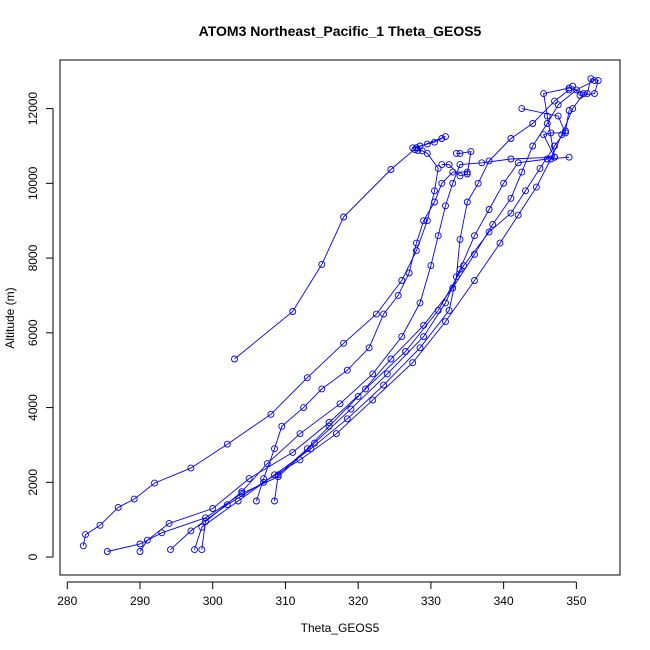 The width and height of the screenshot is (650, 650). Describe the element at coordinates (340, 31) in the screenshot. I see `chart-title: ATOM3 Northeast_Pacific_1 Theta_GEOS5` at that location.